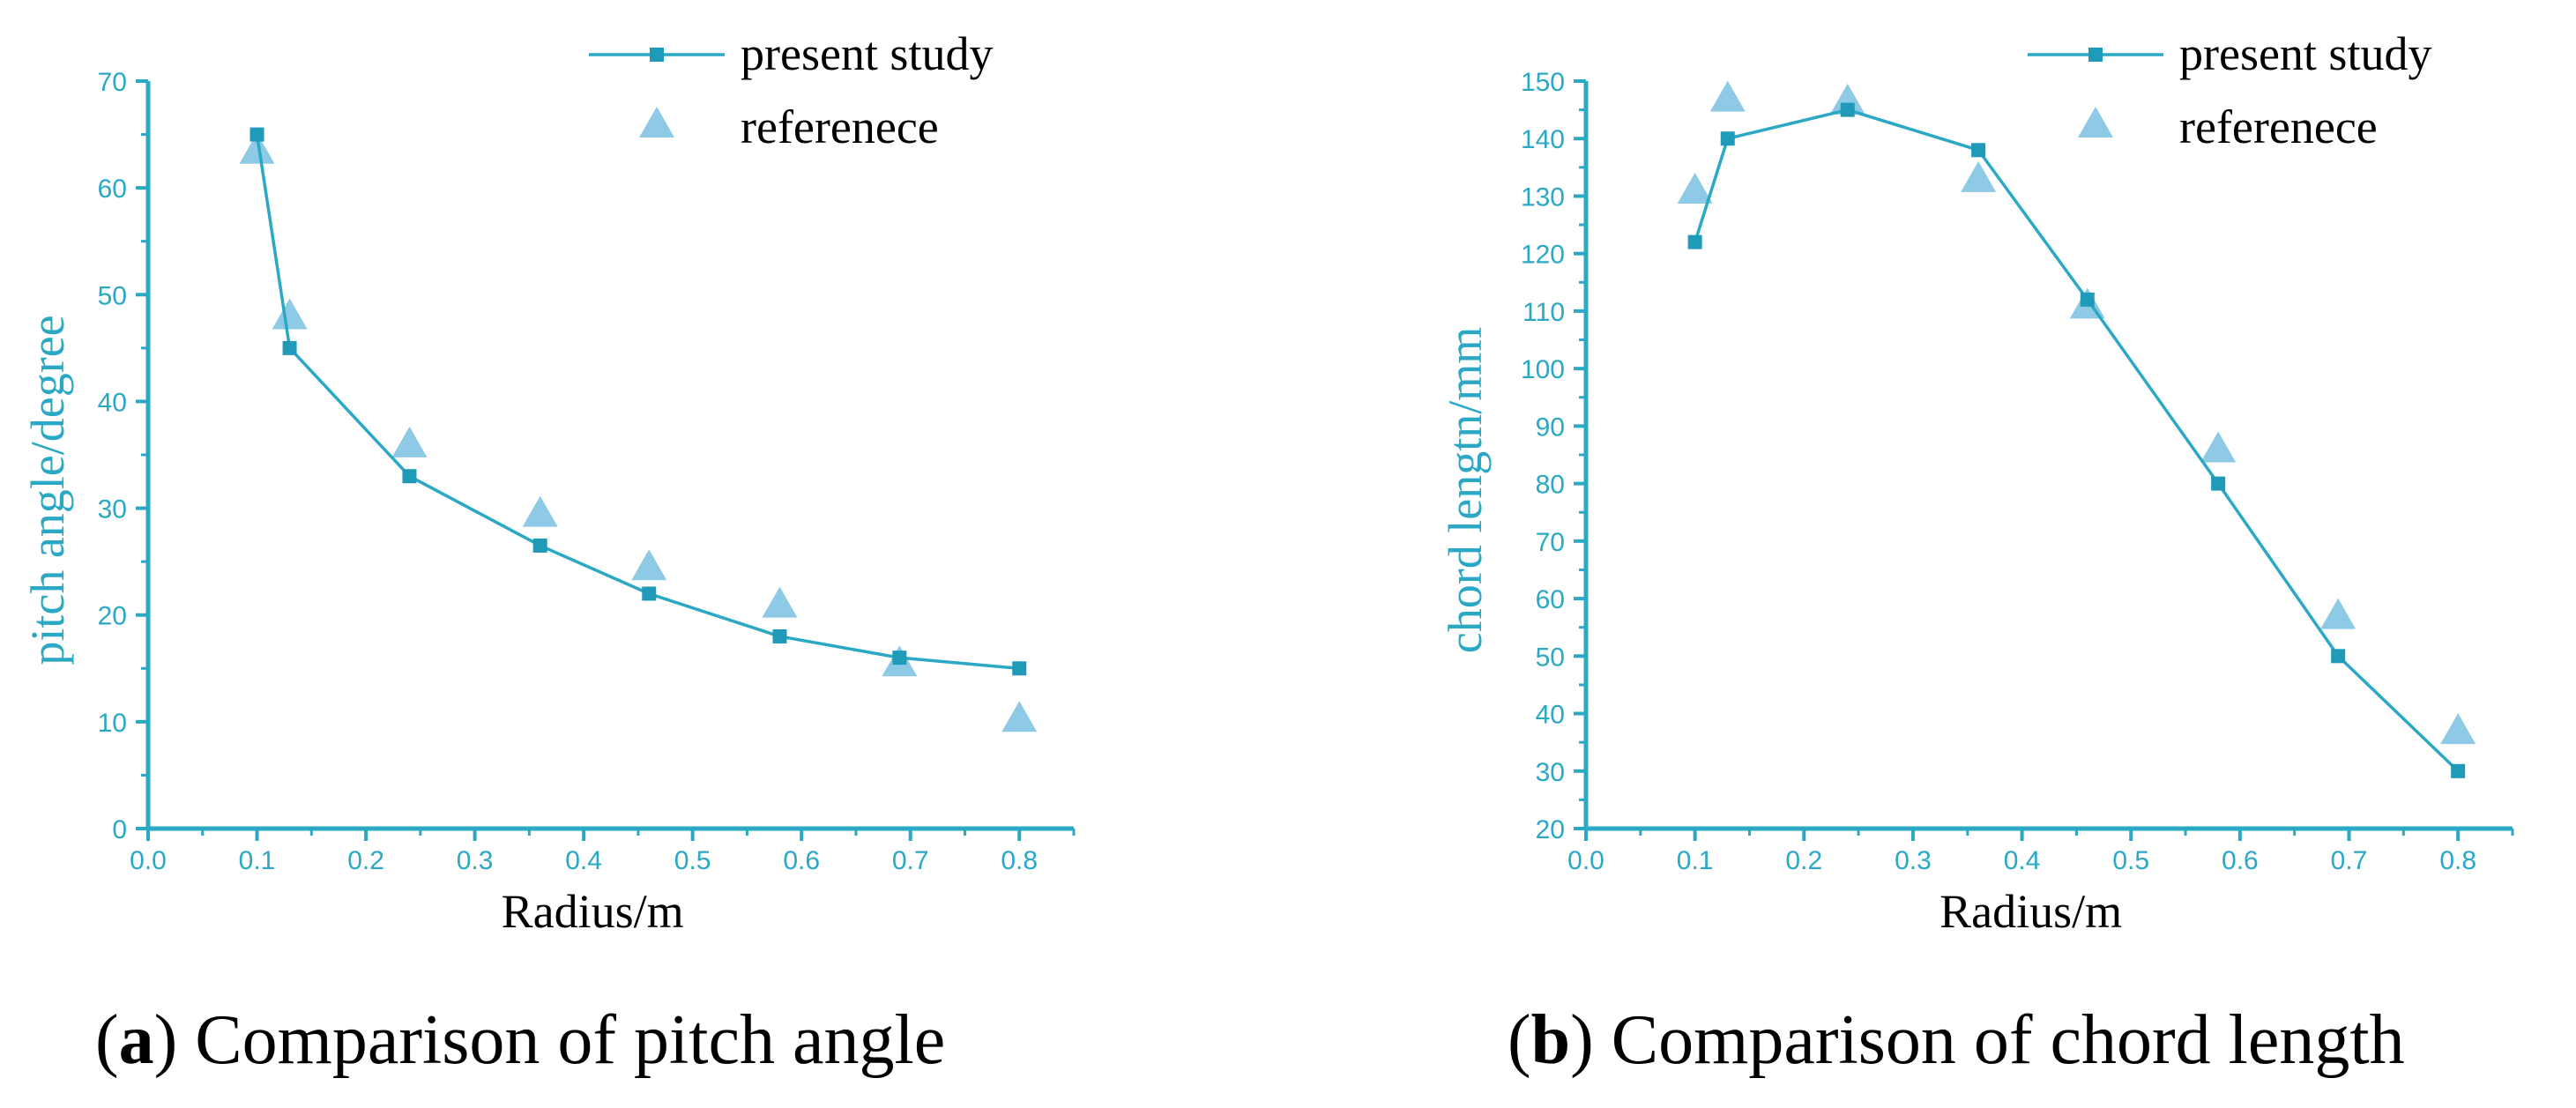  Describe the element at coordinates (1544, 312) in the screenshot. I see `y-tick-label: 110` at that location.